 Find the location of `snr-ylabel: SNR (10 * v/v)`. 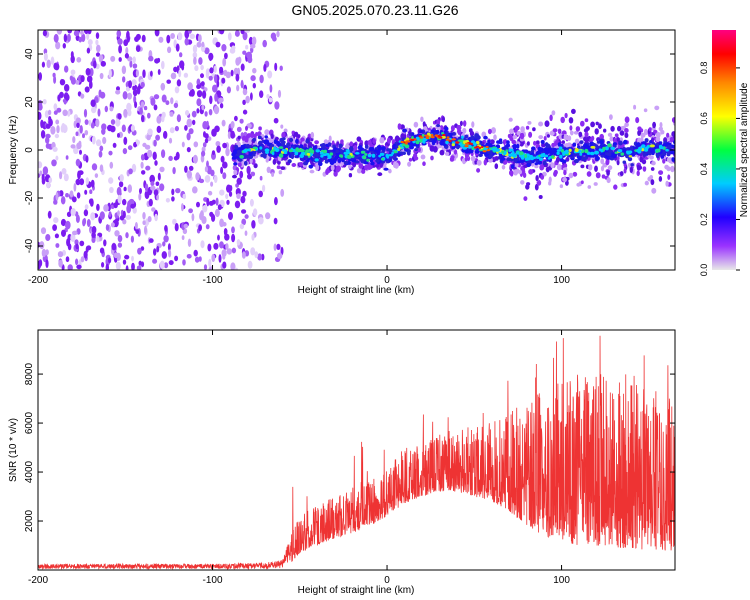

snr-ylabel: SNR (10 * v/v) is located at coordinates (13, 450).